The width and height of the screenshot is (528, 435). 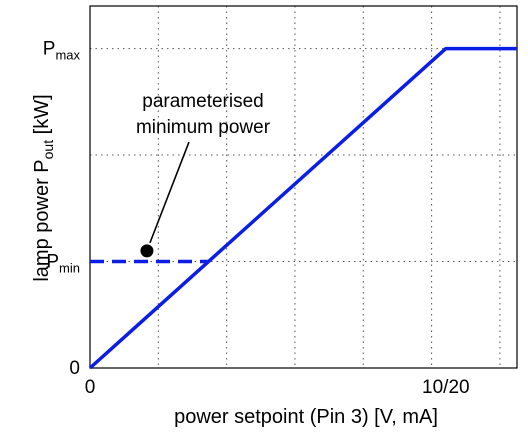 What do you see at coordinates (202, 101) in the screenshot?
I see `annotation-line-1: parameterised` at bounding box center [202, 101].